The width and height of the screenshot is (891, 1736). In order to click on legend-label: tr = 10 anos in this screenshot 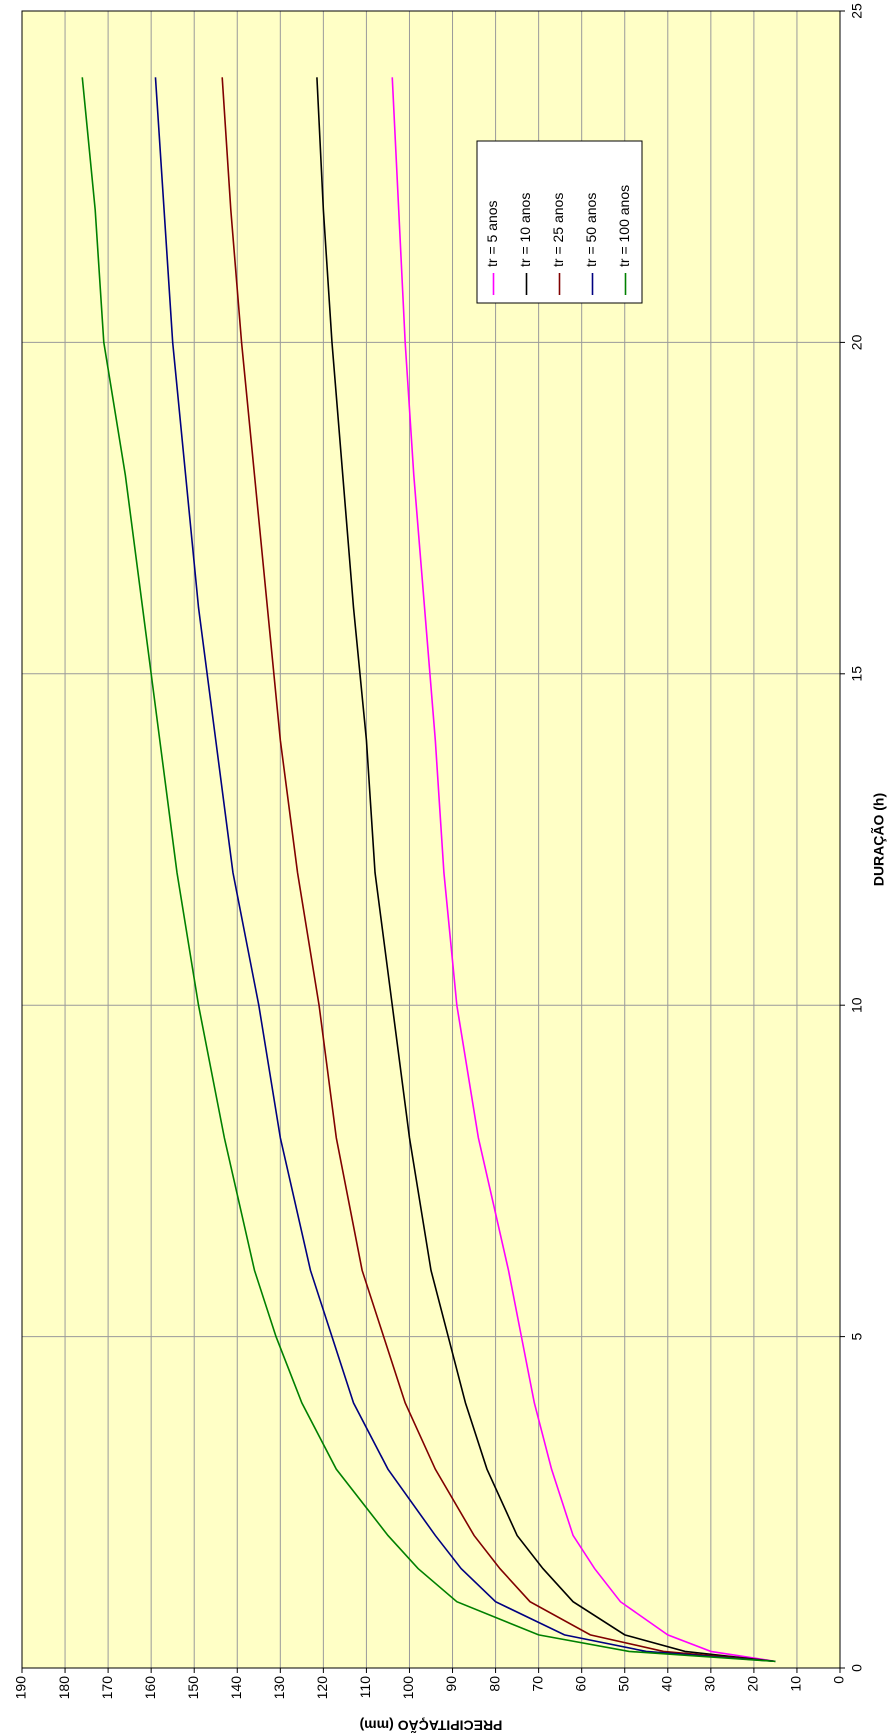, I will do `click(525, 230)`.